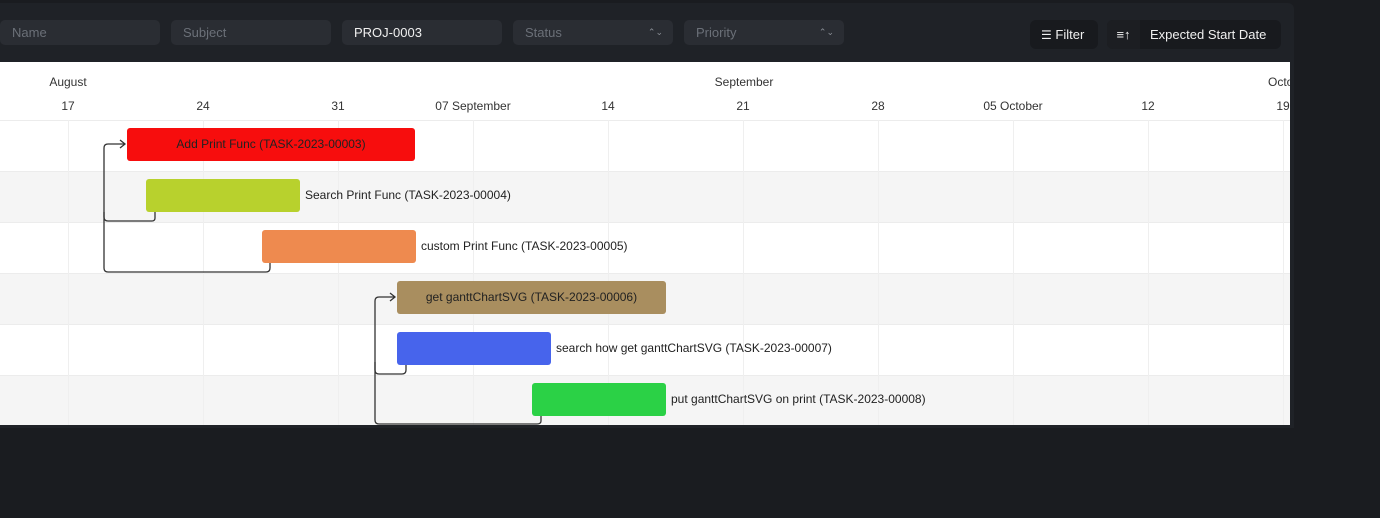  Describe the element at coordinates (1070, 34) in the screenshot. I see `filter-label: Filter` at that location.